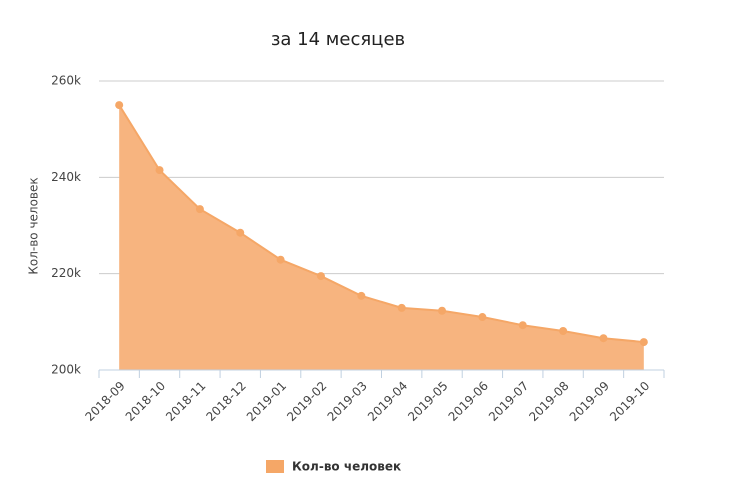 Image resolution: width=730 pixels, height=496 pixels. Describe the element at coordinates (275, 466) in the screenshot. I see `legend-swatch` at that location.